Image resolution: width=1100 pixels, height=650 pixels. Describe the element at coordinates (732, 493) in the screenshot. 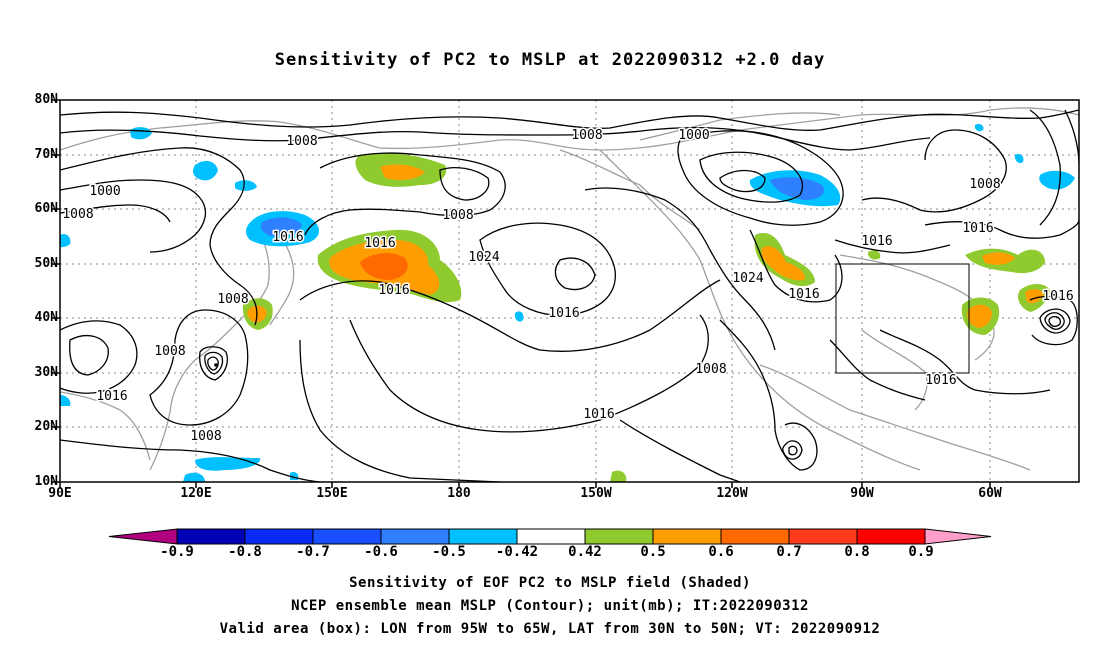

I see `lon-tick-label: 120W` at that location.